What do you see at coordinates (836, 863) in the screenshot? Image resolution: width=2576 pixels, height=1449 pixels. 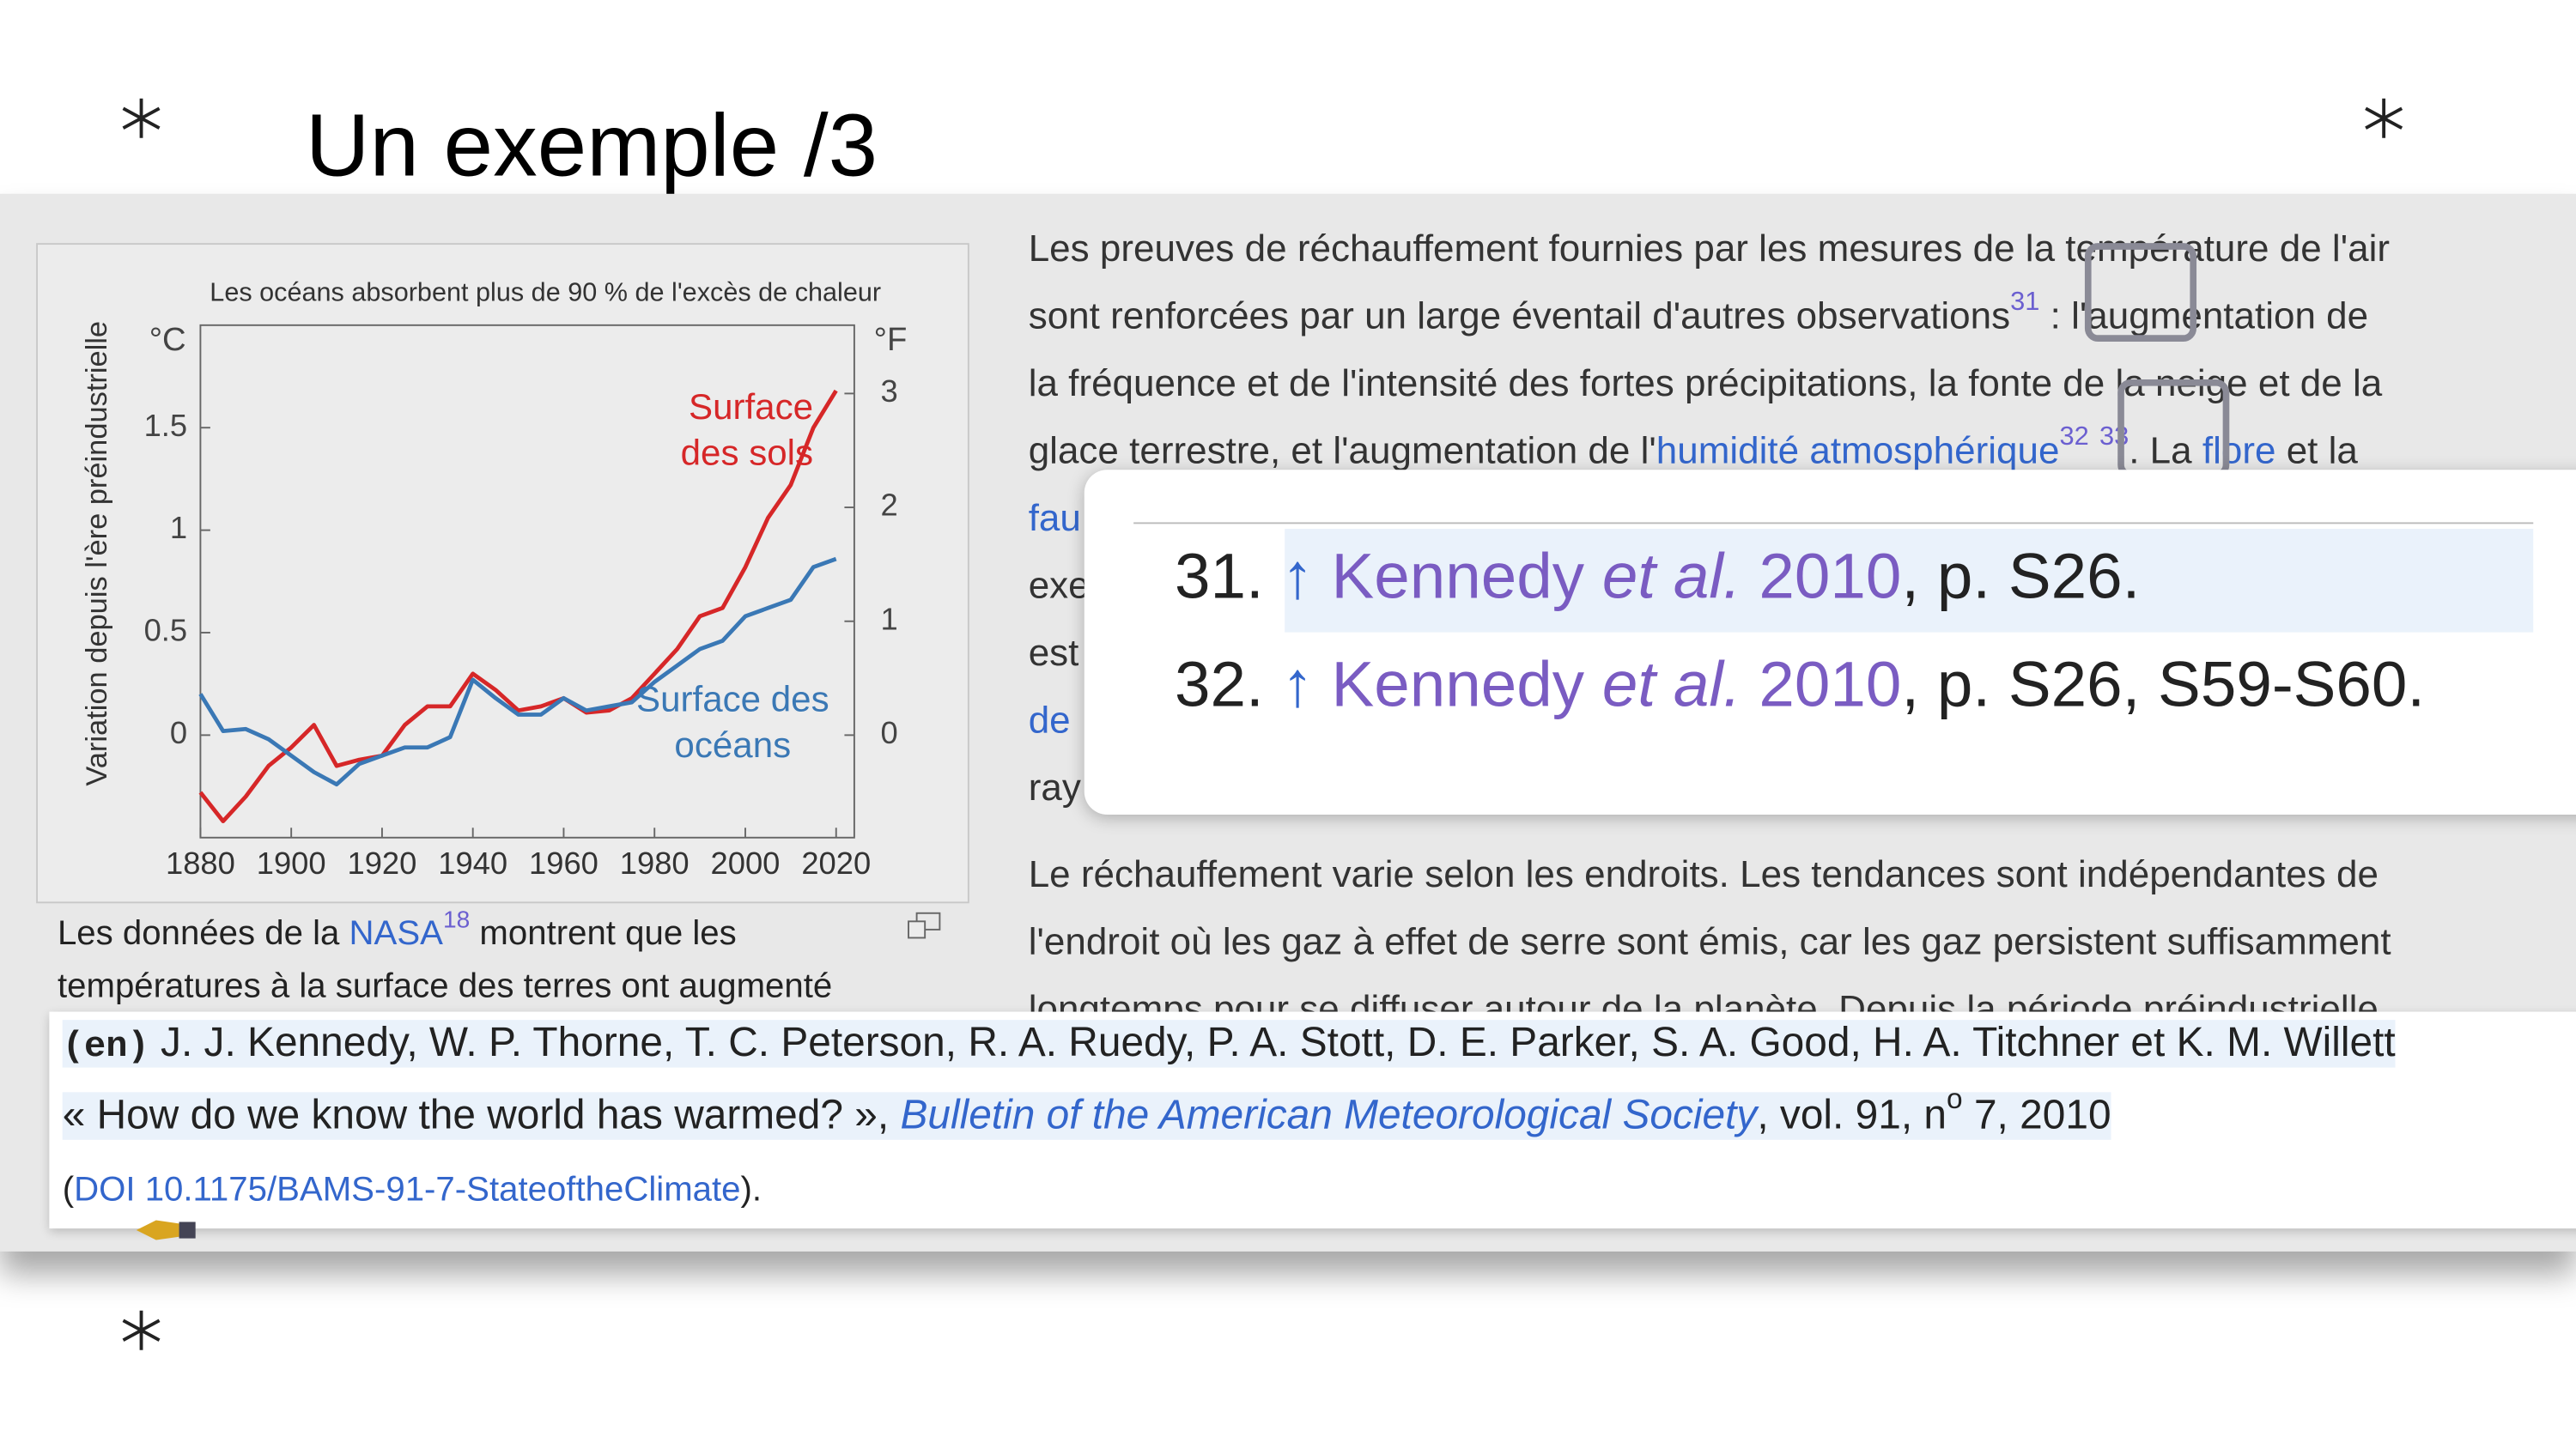 I see `x-tick-label: 2020` at bounding box center [836, 863].